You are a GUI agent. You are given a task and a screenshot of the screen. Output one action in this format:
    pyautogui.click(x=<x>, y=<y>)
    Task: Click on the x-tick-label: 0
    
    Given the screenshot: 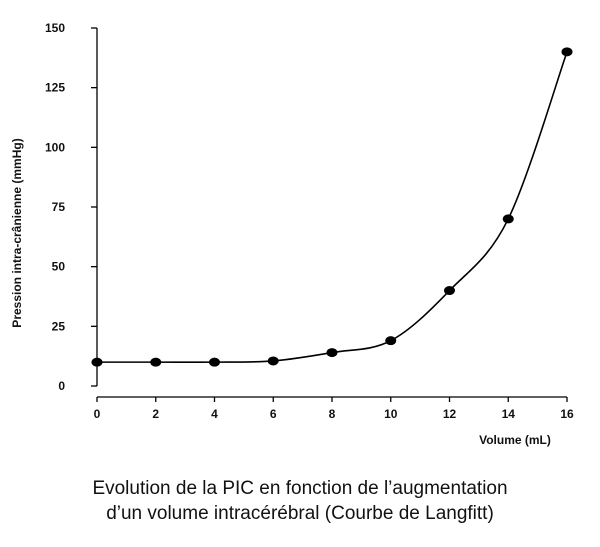 What is the action you would take?
    pyautogui.click(x=97, y=414)
    